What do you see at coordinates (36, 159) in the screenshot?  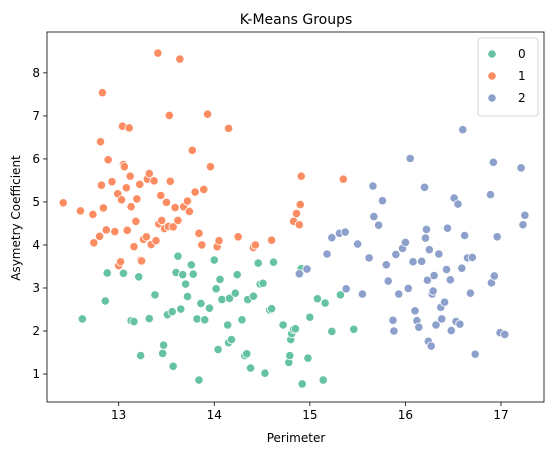 I see `y-tick-label: 6` at bounding box center [36, 159].